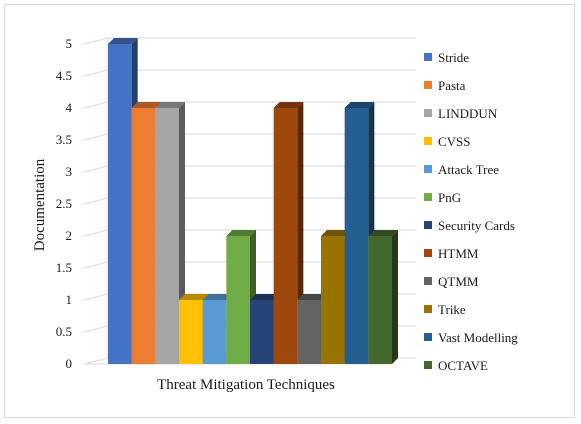 This screenshot has height=424, width=581. I want to click on legend-item: PnG, so click(442, 197).